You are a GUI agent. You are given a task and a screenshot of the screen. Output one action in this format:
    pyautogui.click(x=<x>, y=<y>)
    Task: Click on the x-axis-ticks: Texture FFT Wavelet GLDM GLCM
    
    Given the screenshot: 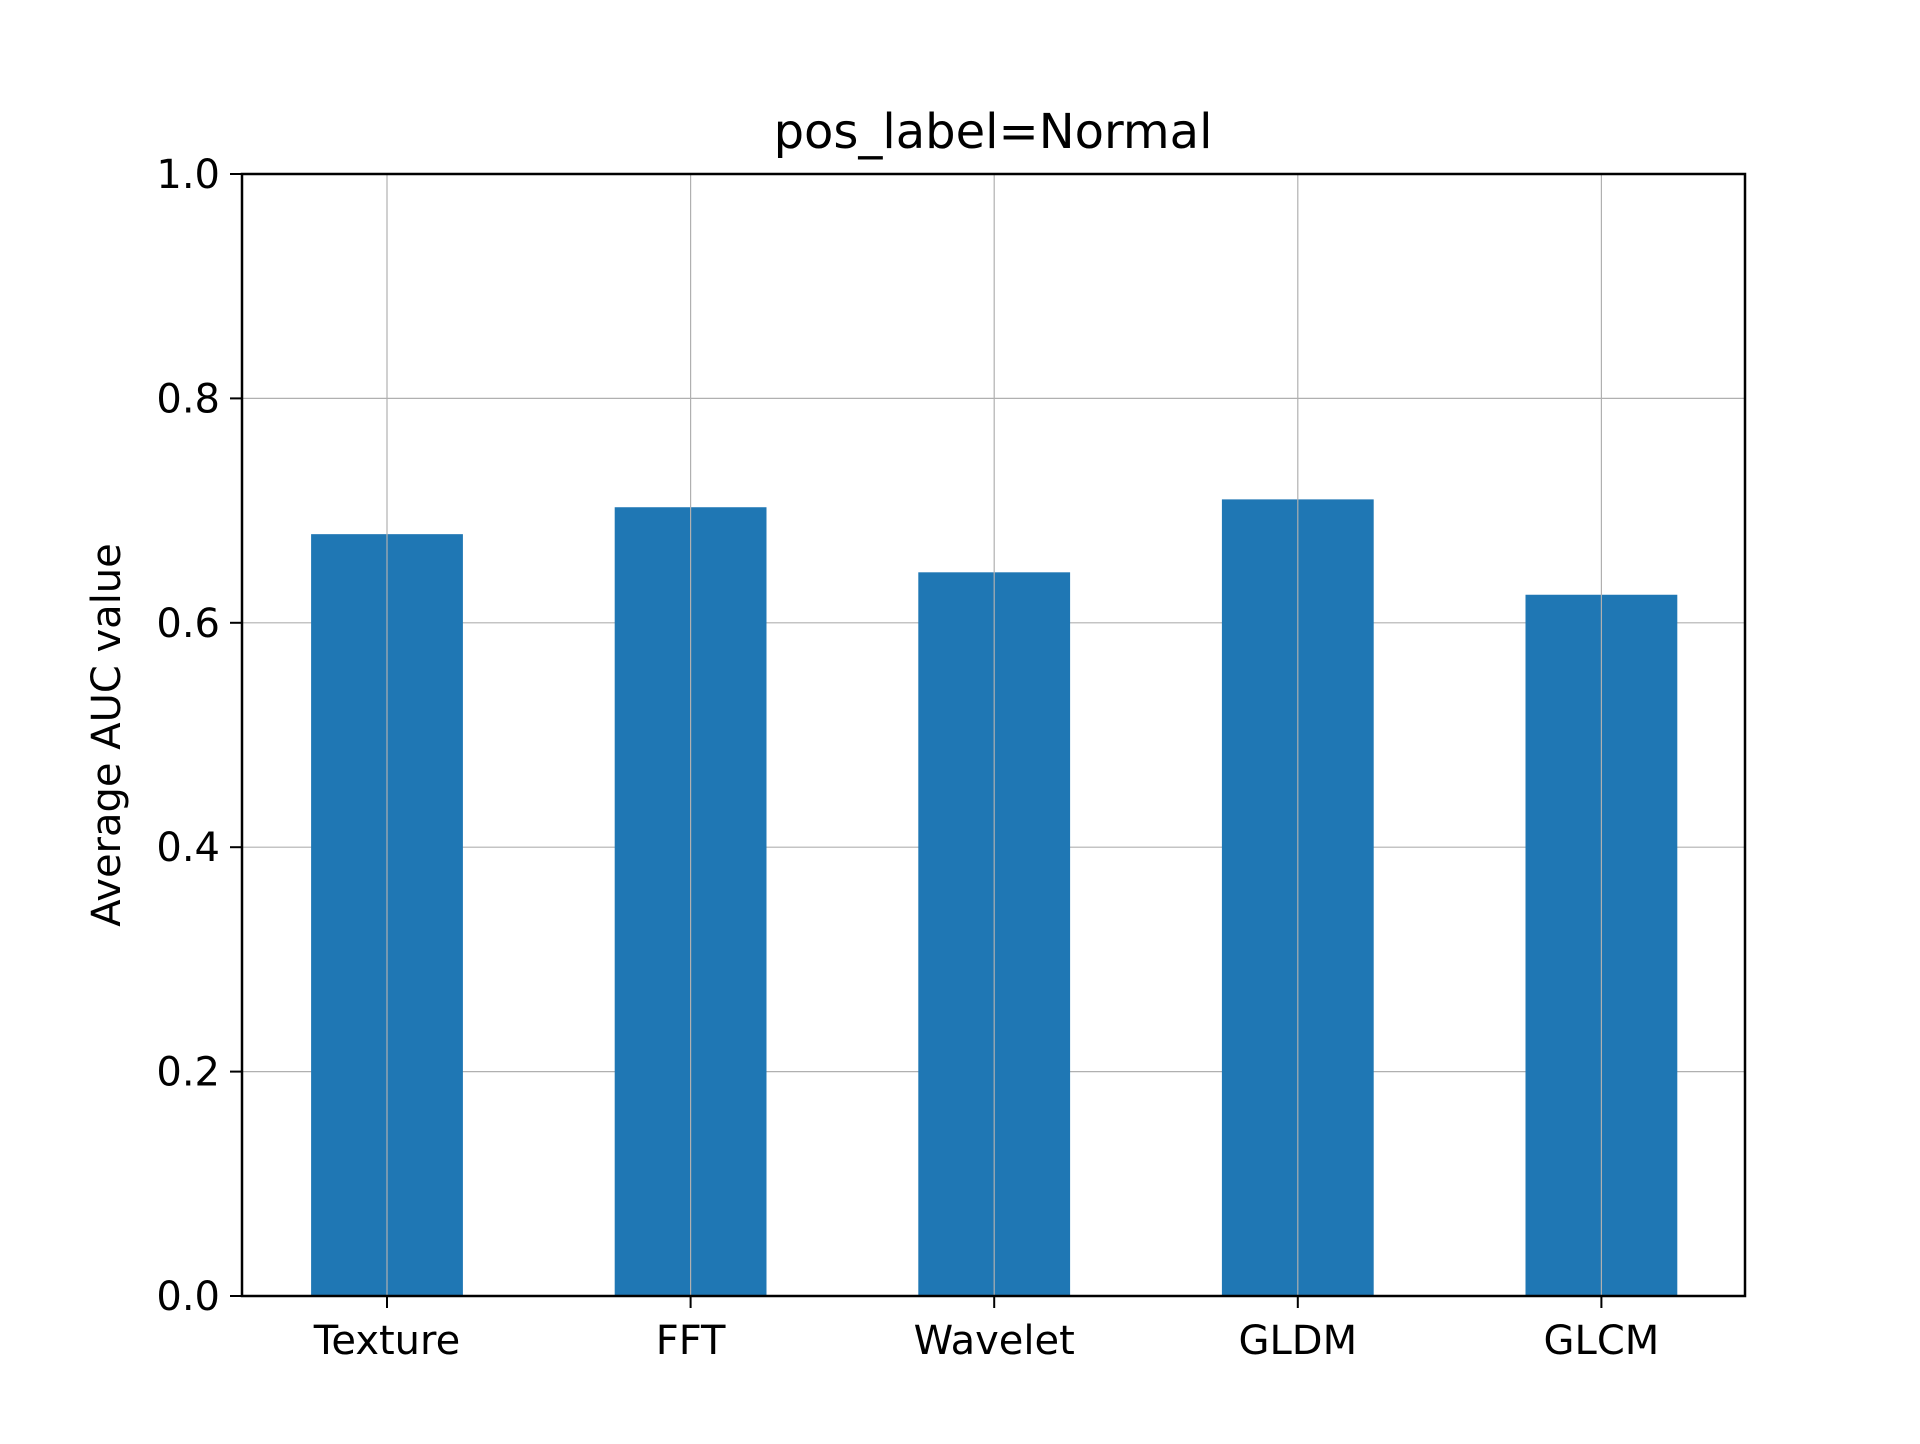 What is the action you would take?
    pyautogui.click(x=986, y=1330)
    